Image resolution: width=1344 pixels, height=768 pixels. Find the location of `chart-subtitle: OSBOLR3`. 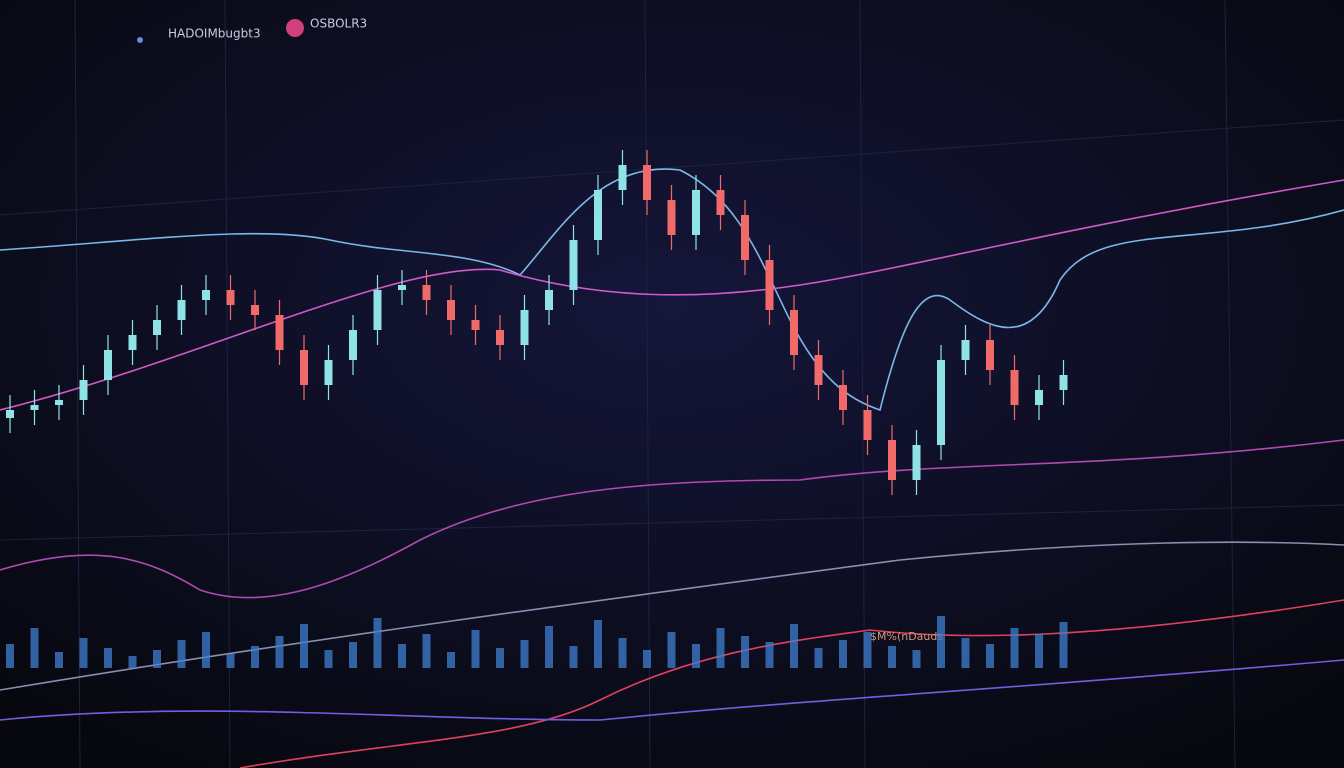

chart-subtitle: OSBOLR3 is located at coordinates (338, 24).